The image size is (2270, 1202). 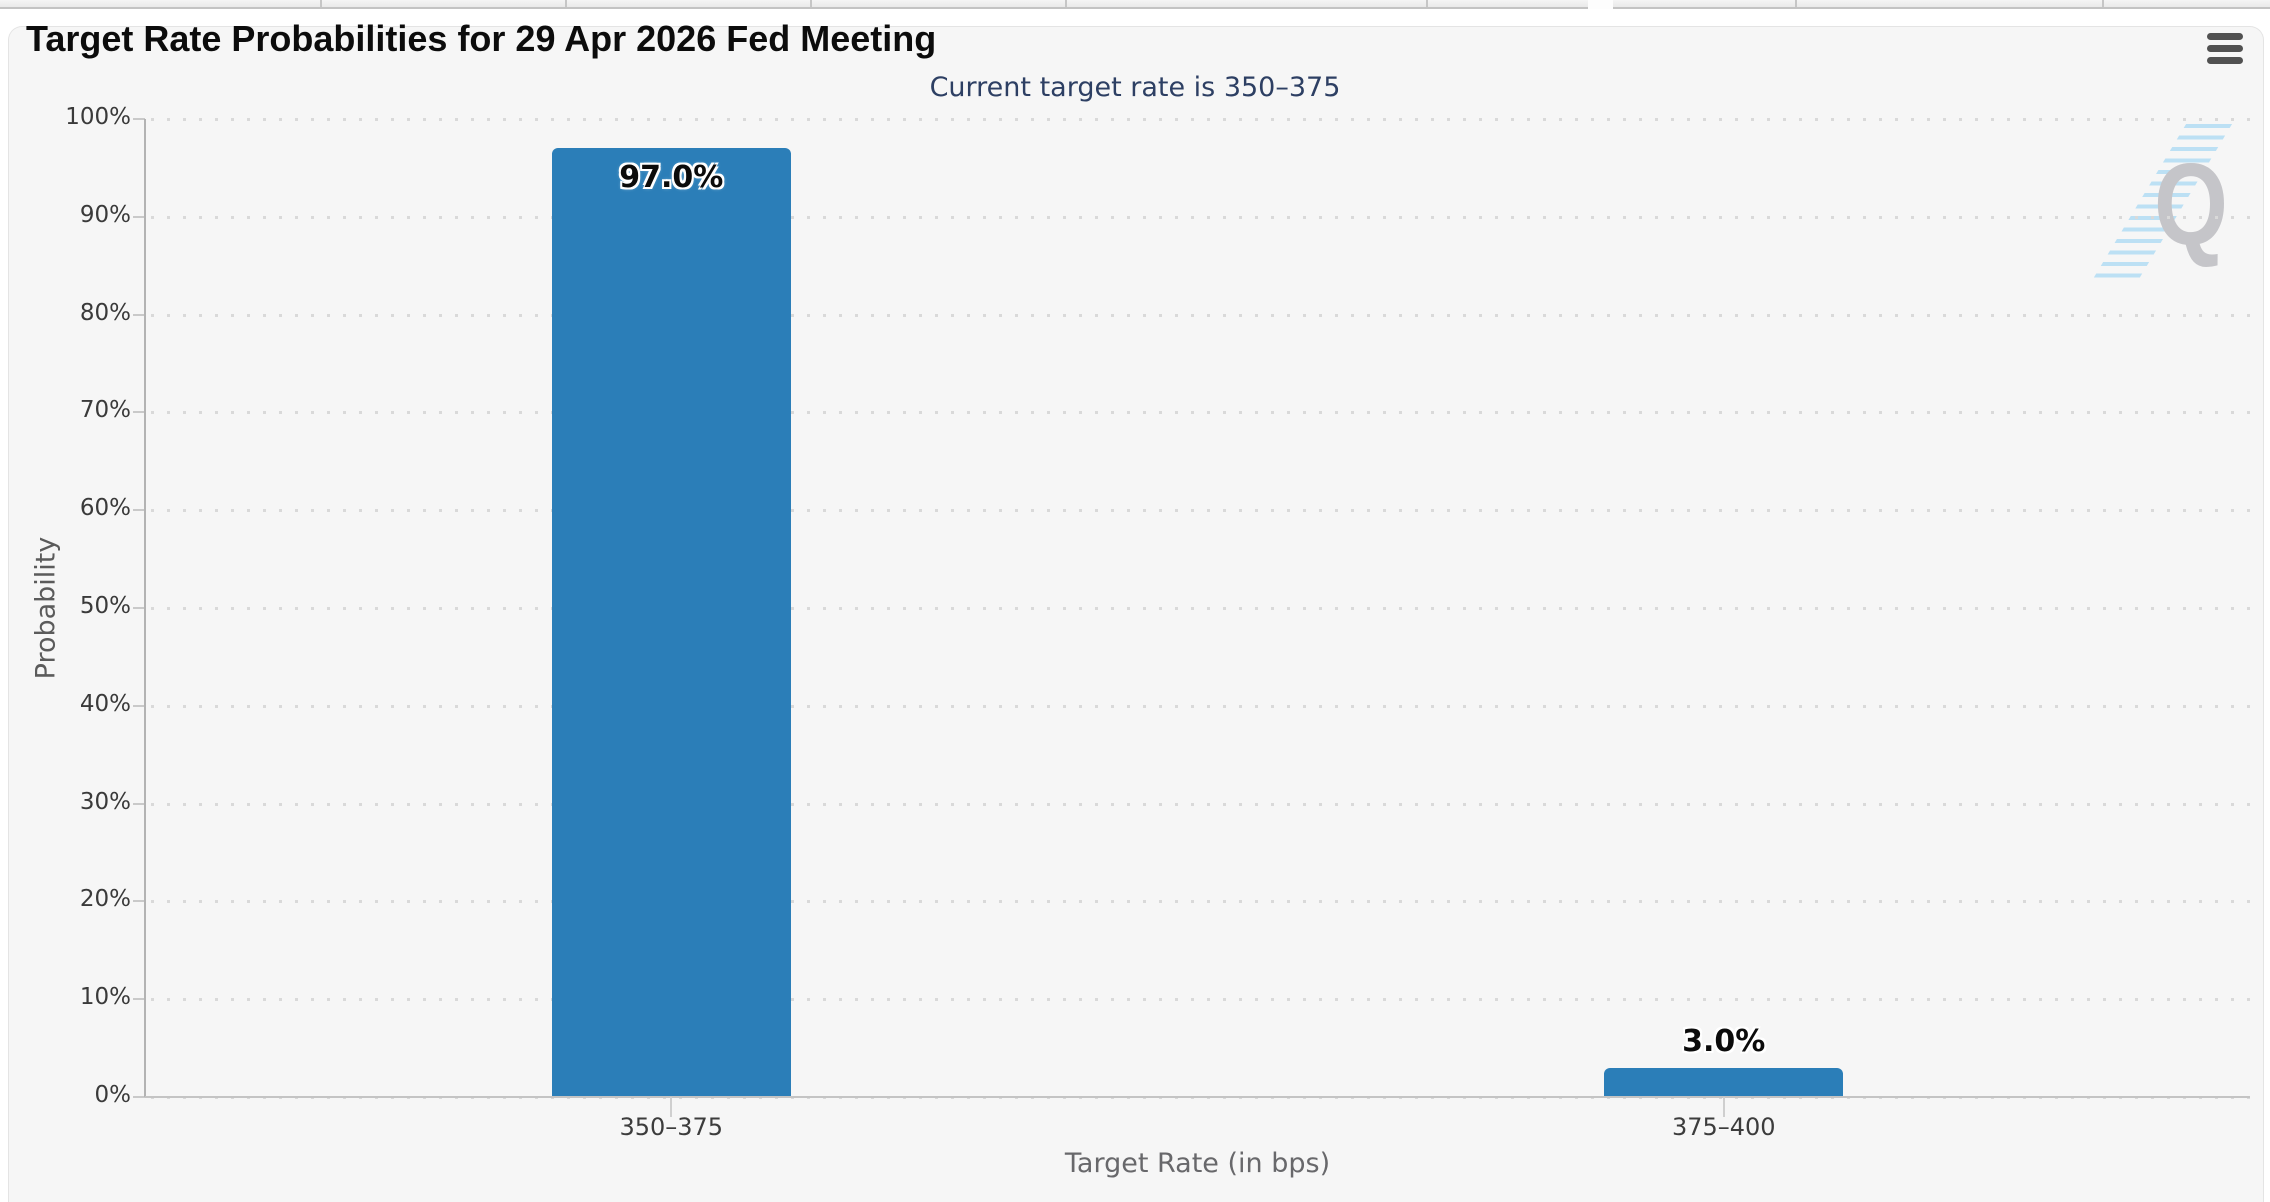 What do you see at coordinates (1197, 1097) in the screenshot?
I see `x-axis-line` at bounding box center [1197, 1097].